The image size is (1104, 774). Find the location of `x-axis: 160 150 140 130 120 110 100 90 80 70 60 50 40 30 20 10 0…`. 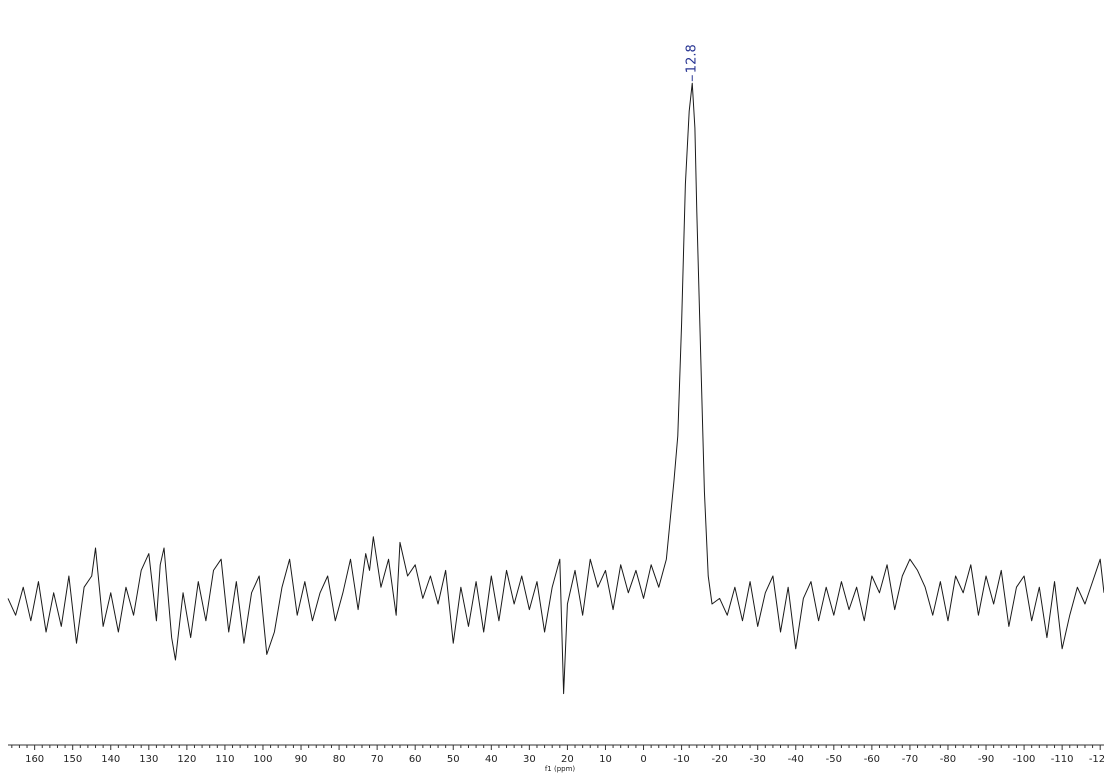

x-axis: 160 150 140 130 120 110 100 90 80 70 60 50 40 30 20 10 0… is located at coordinates (556, 754).